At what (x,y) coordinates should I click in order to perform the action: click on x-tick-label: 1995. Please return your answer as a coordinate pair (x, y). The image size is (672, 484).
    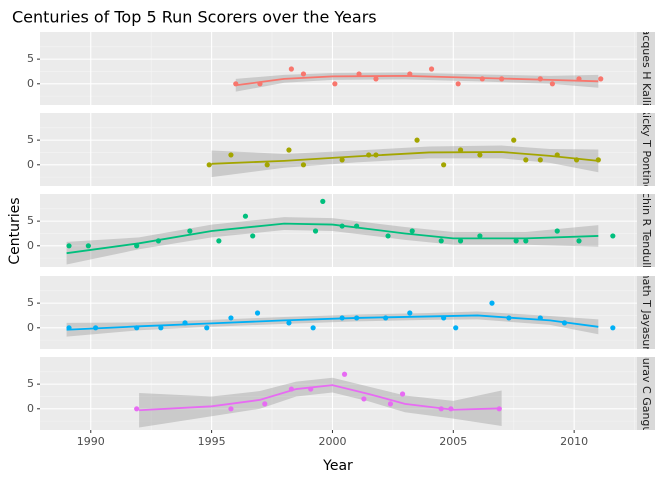
    Looking at the image, I should click on (212, 441).